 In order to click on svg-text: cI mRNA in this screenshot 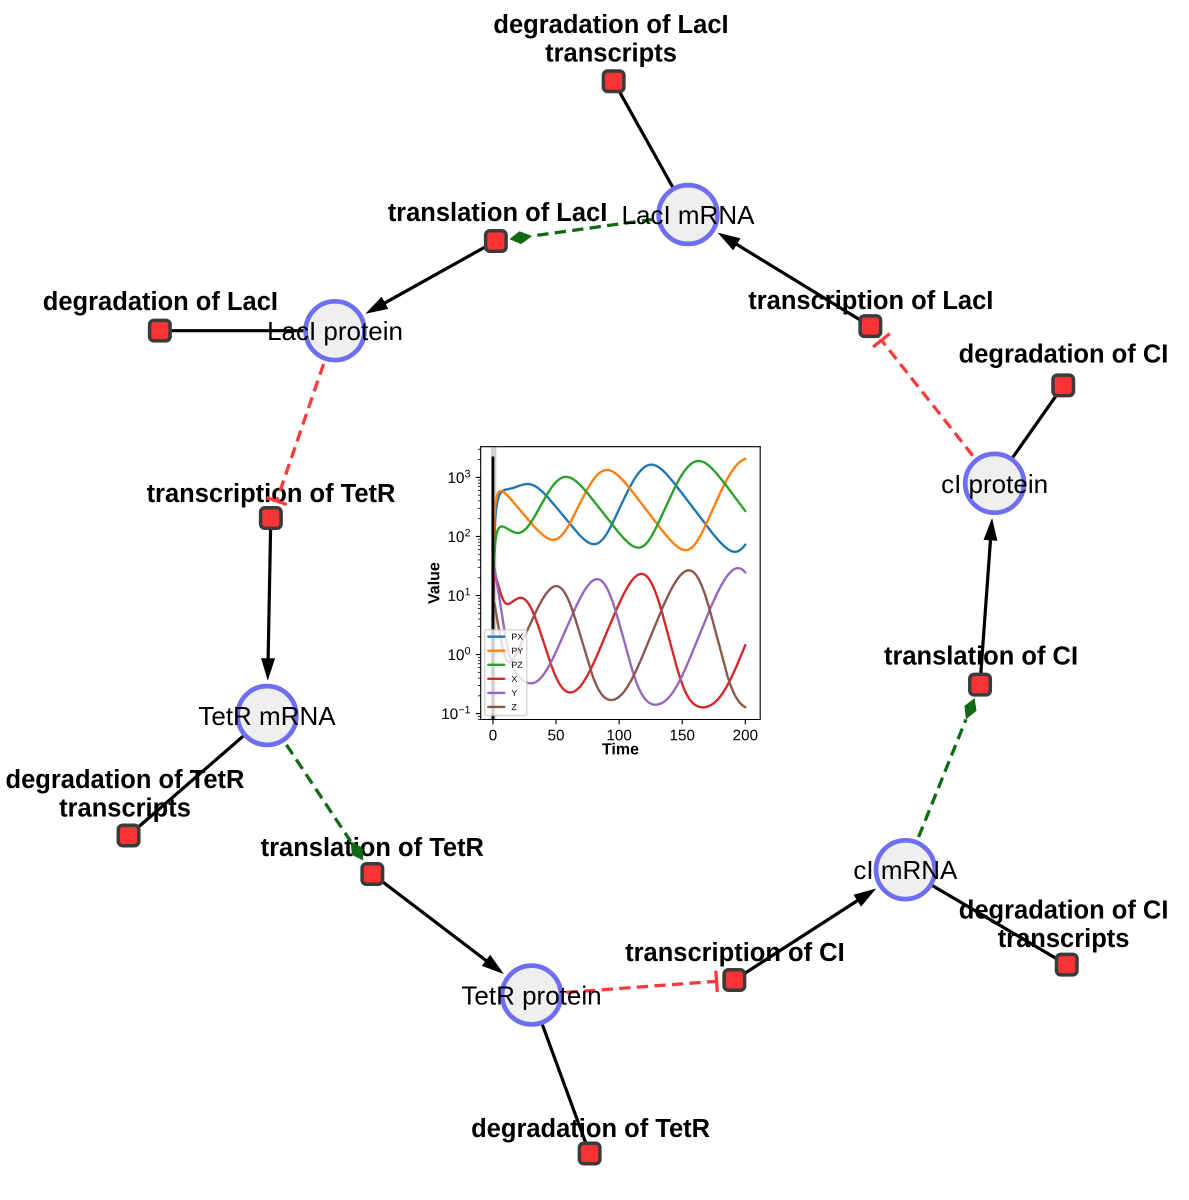, I will do `click(905, 870)`.